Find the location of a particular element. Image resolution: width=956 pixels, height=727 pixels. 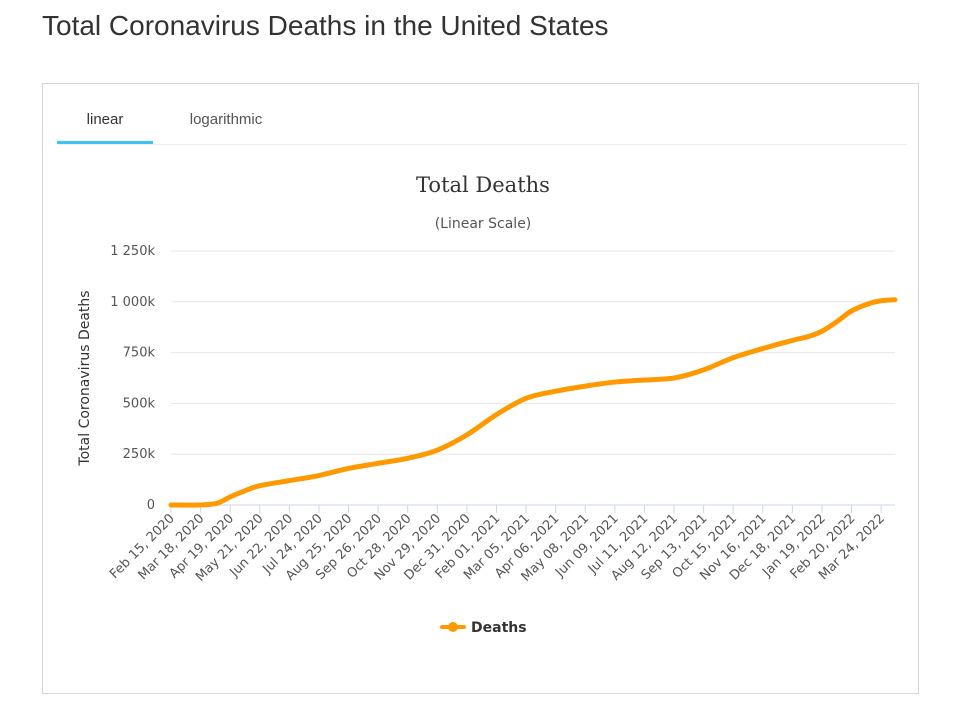

y-tick-label: 250k is located at coordinates (139, 454).